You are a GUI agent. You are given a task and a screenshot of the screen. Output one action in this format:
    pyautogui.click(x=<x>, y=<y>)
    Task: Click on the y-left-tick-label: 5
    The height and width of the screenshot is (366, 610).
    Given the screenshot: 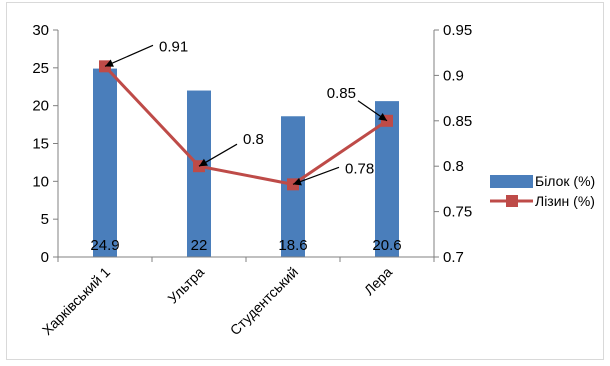 What is the action you would take?
    pyautogui.click(x=45, y=219)
    